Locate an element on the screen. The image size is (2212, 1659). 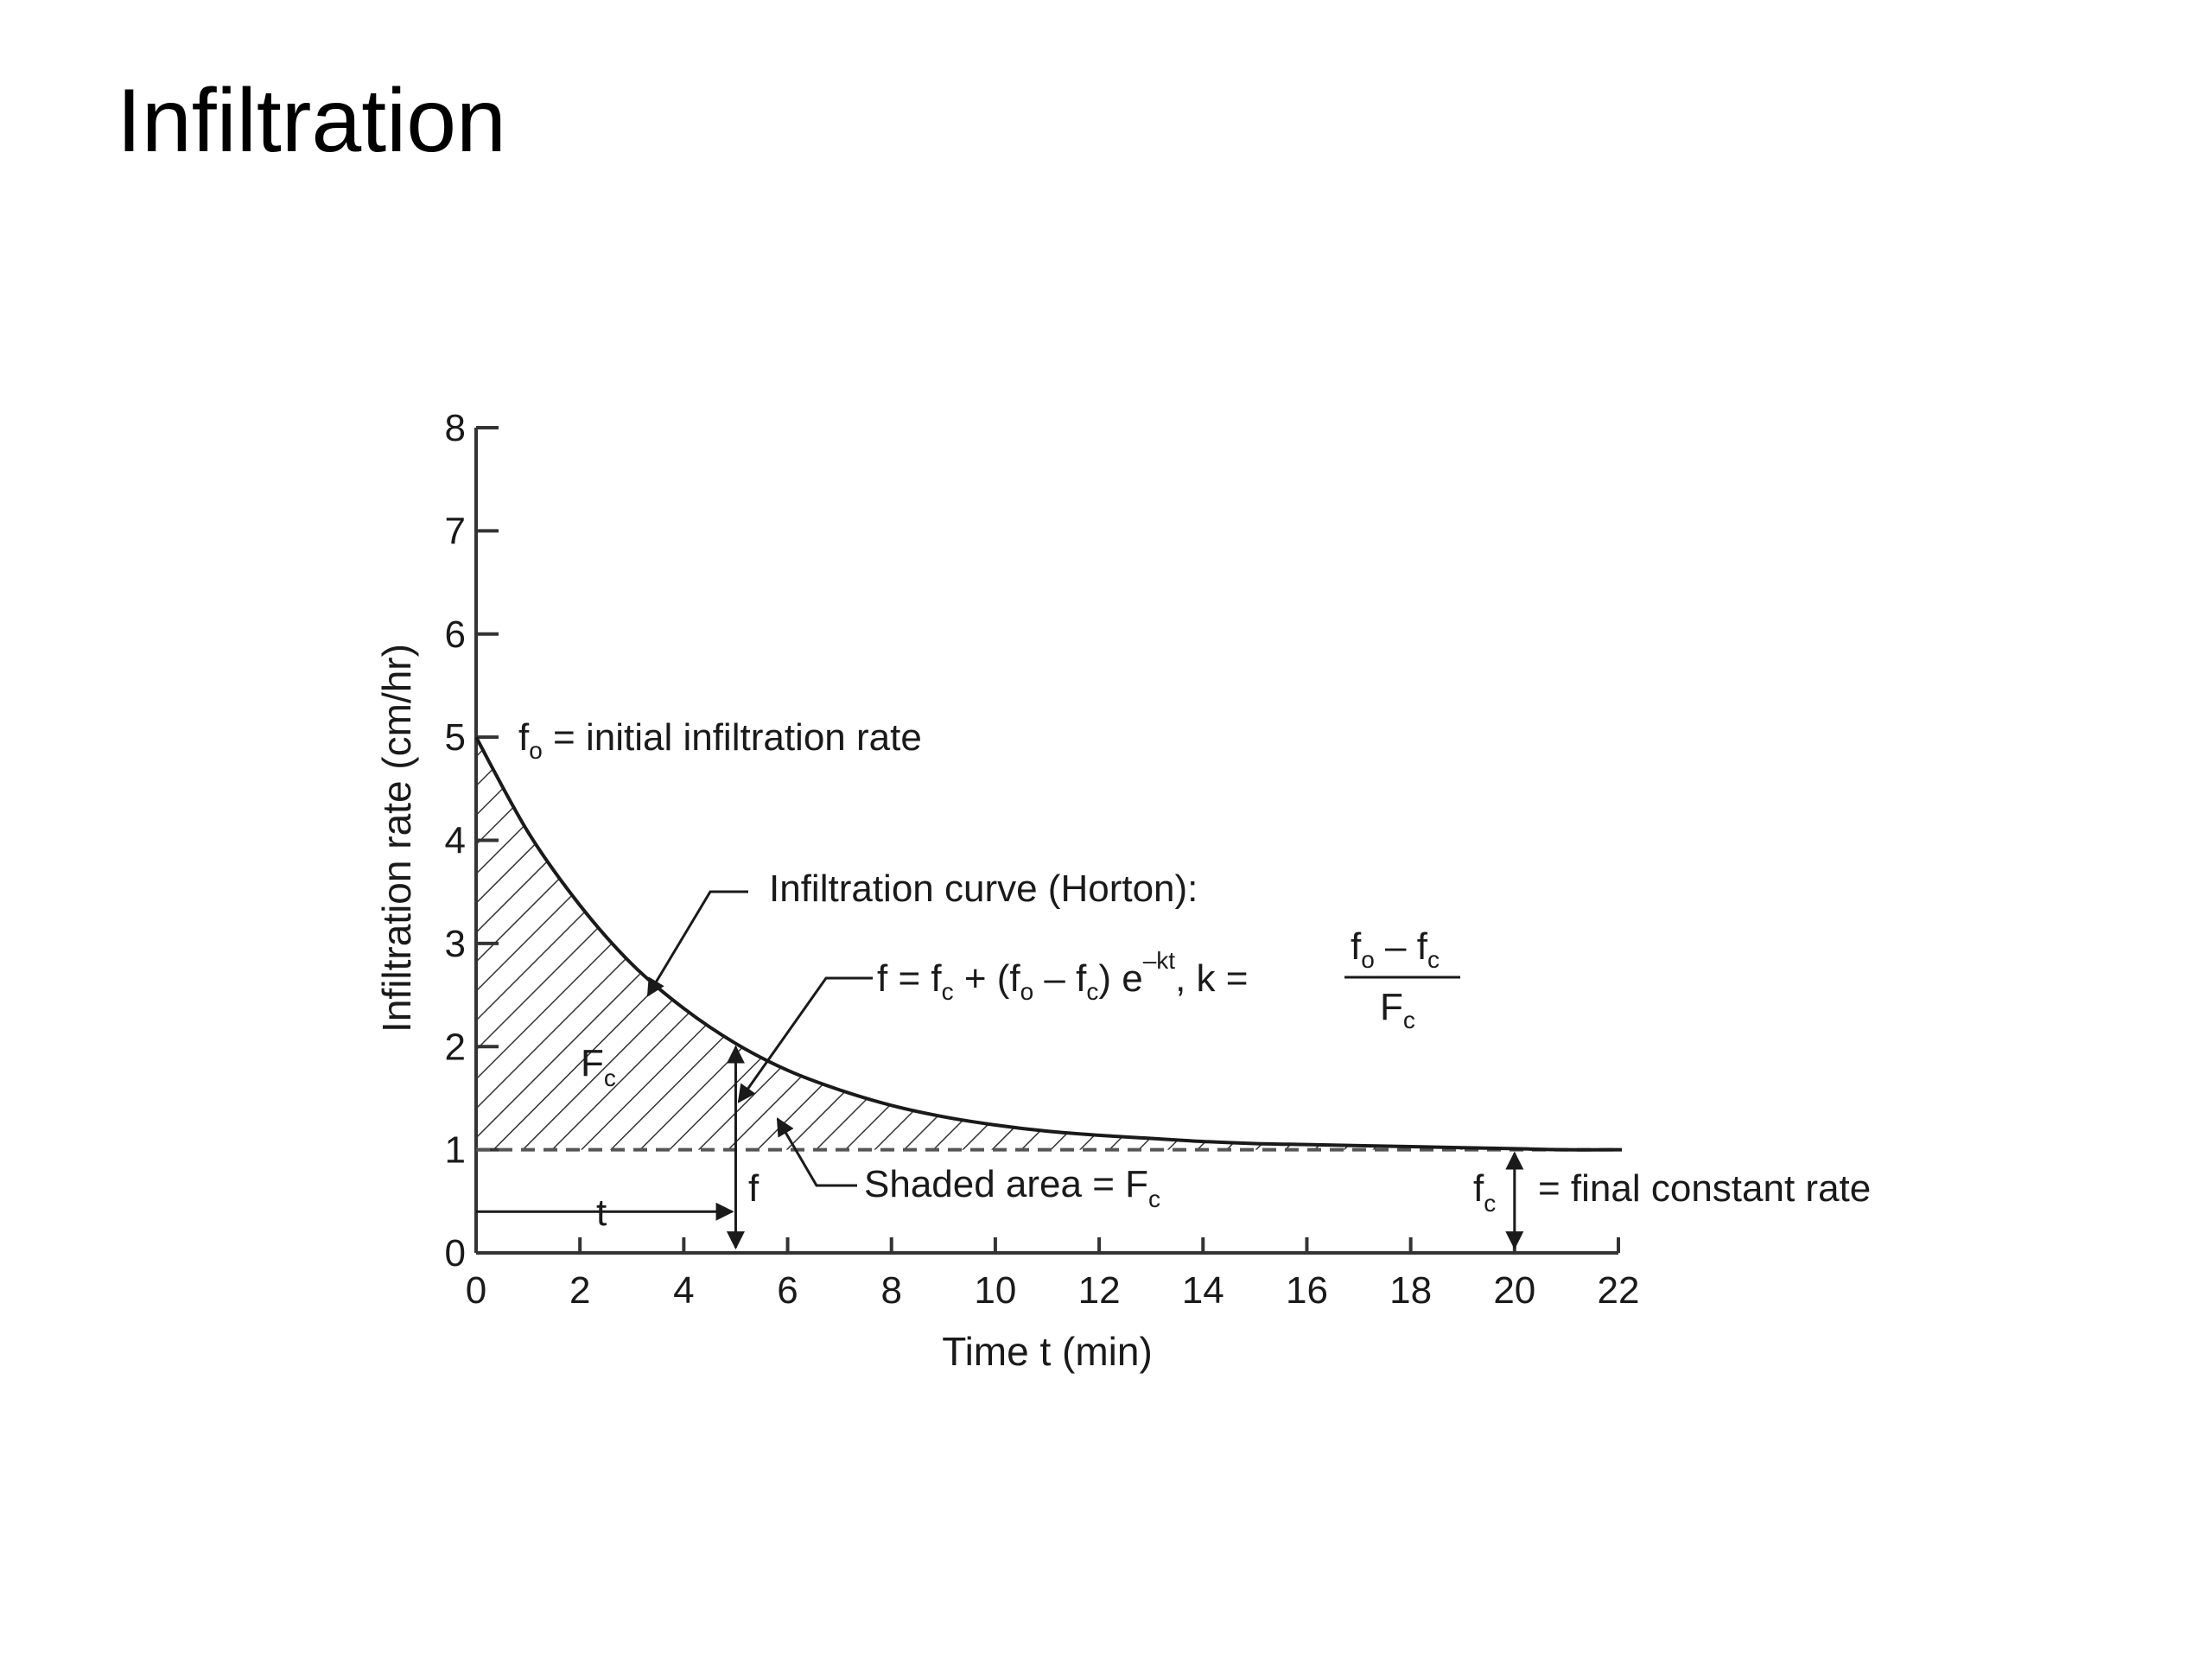
shaded-leader is located at coordinates (816, 1152).